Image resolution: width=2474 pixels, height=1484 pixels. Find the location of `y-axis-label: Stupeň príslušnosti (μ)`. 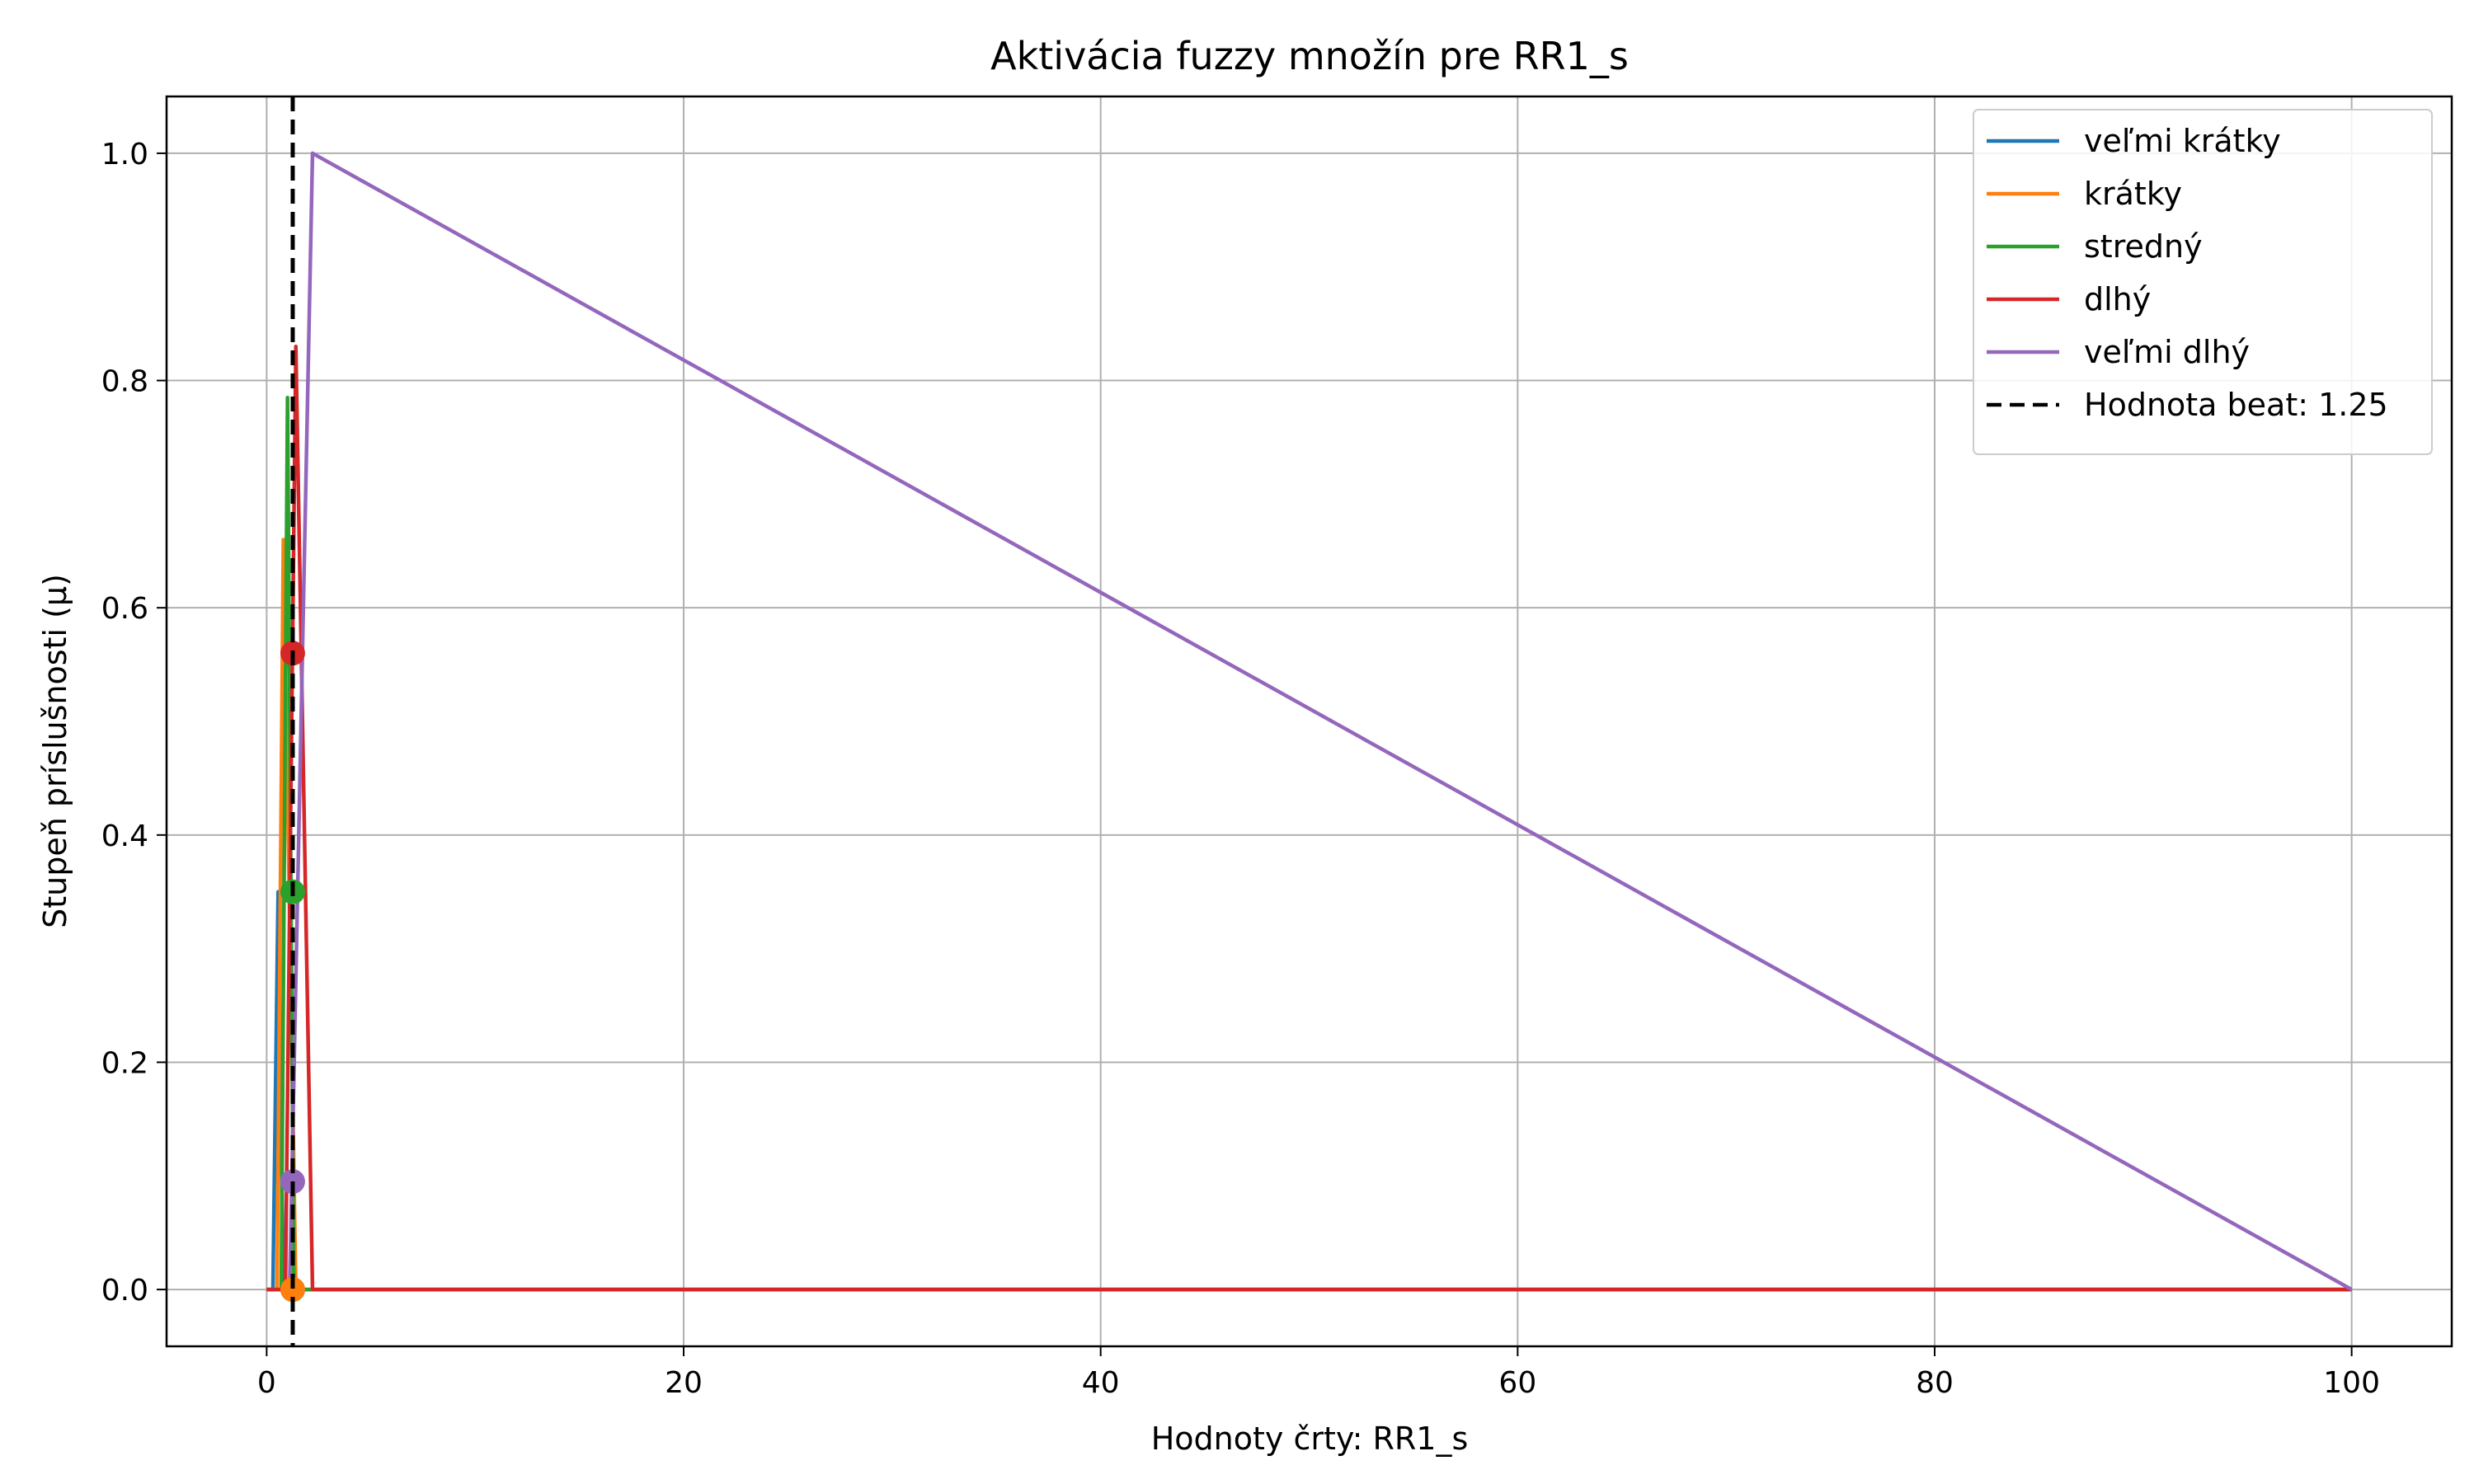

y-axis-label: Stupeň príslušnosti (μ) is located at coordinates (55, 751).